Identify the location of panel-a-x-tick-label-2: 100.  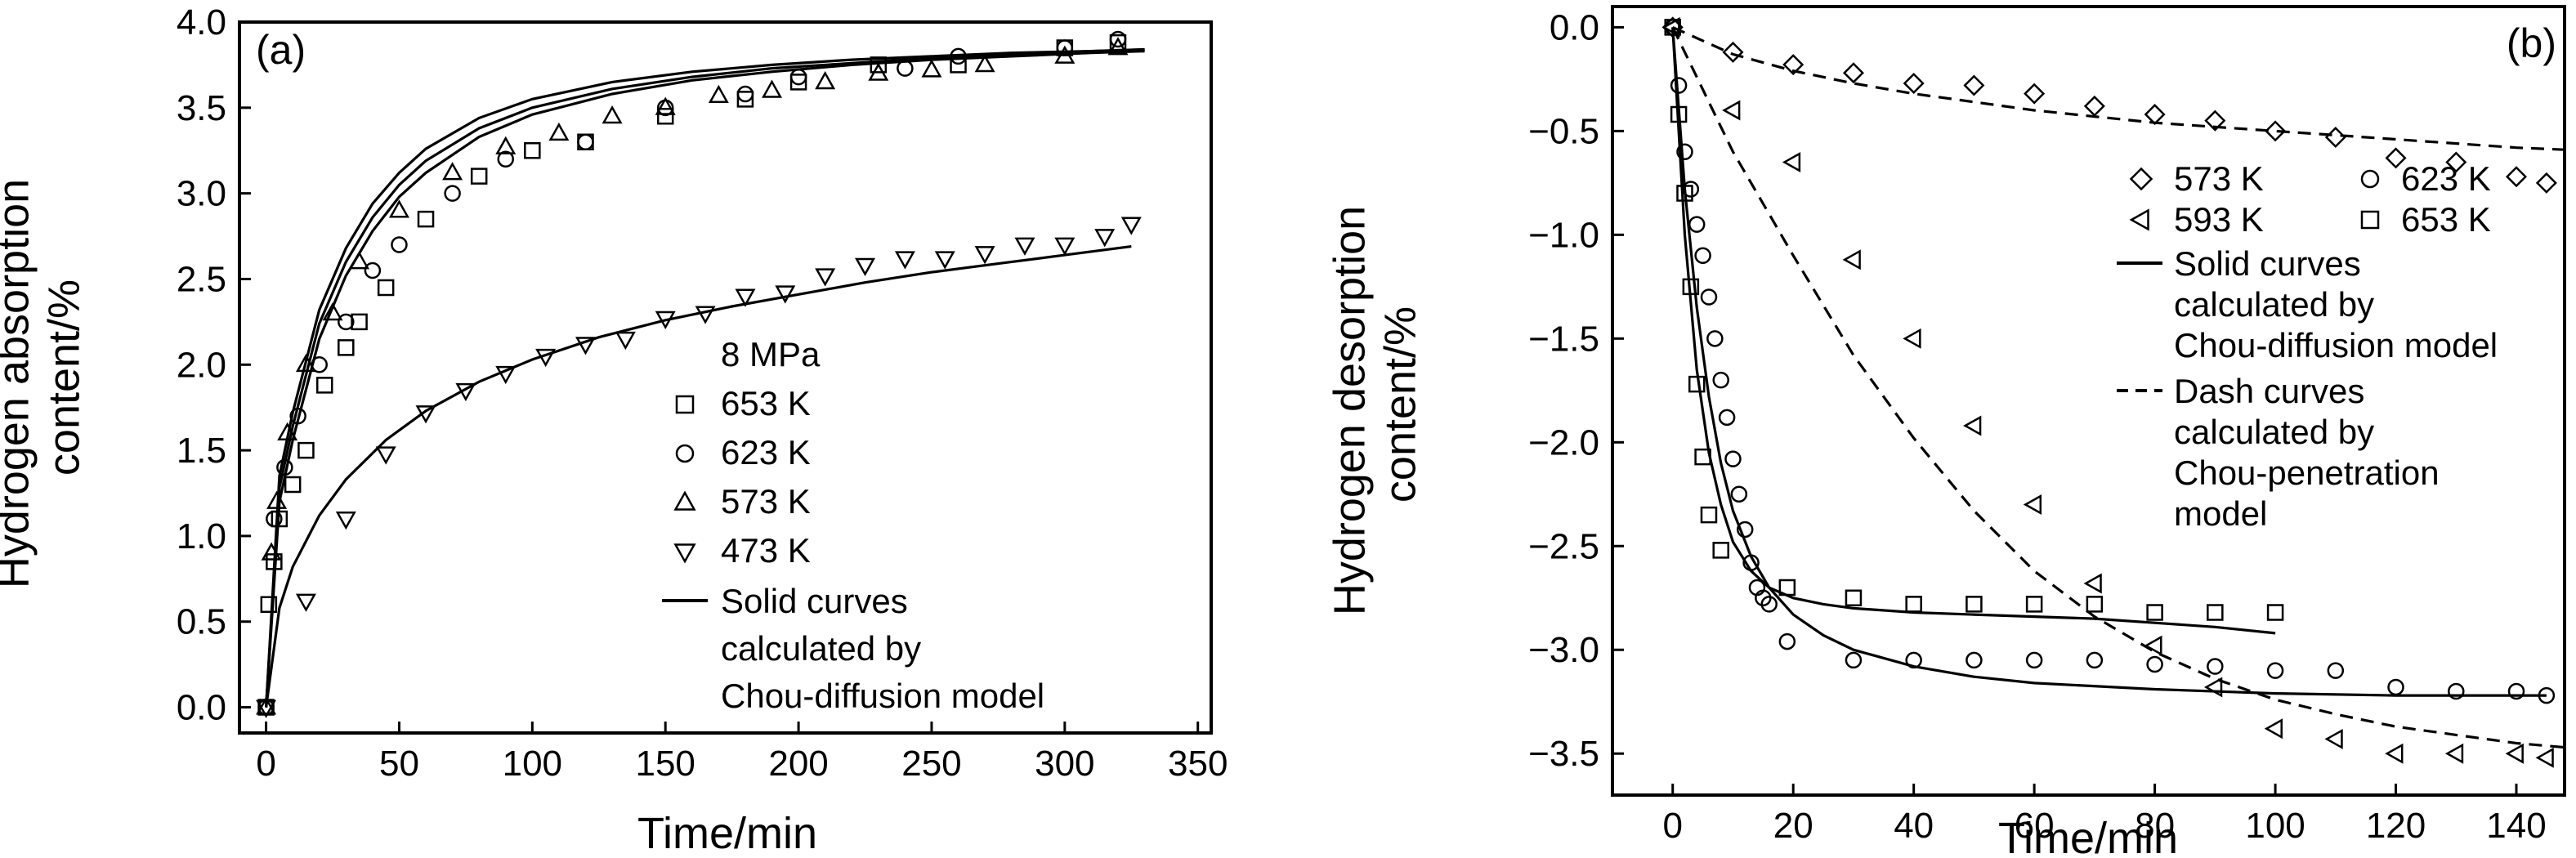
(532, 764).